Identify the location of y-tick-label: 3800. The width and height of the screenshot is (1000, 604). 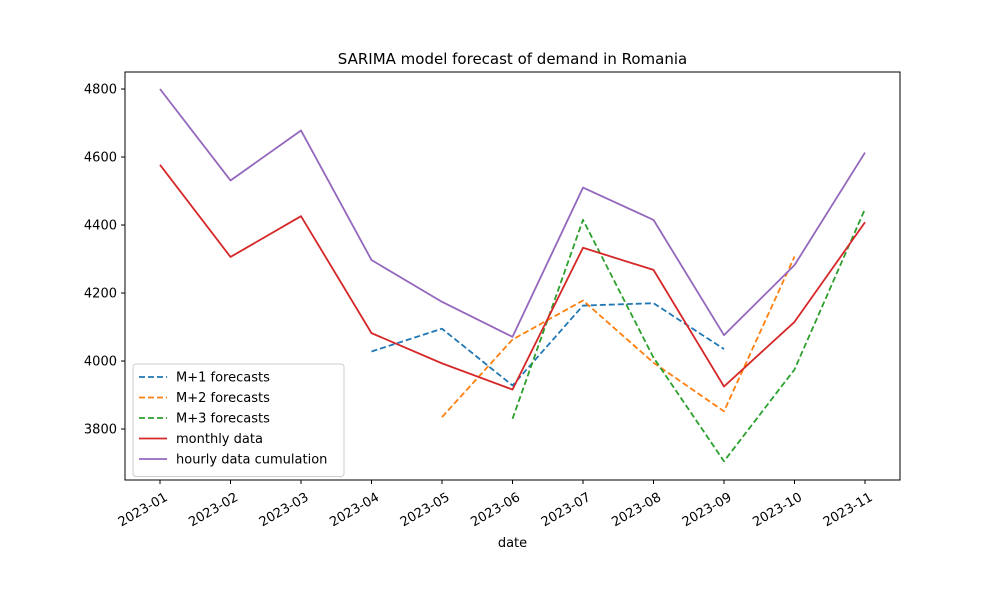
(100, 430).